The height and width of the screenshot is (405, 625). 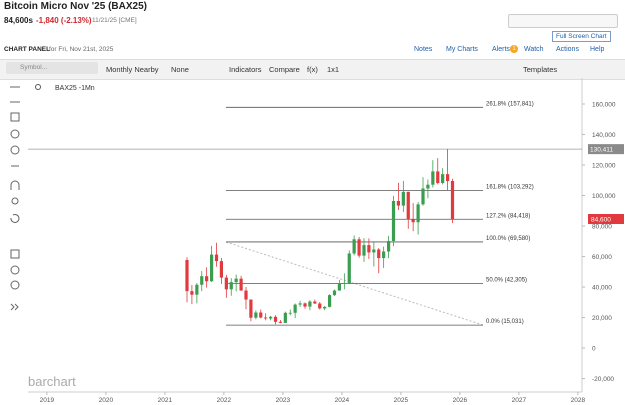 I want to click on templates-button: Templates, so click(x=540, y=69).